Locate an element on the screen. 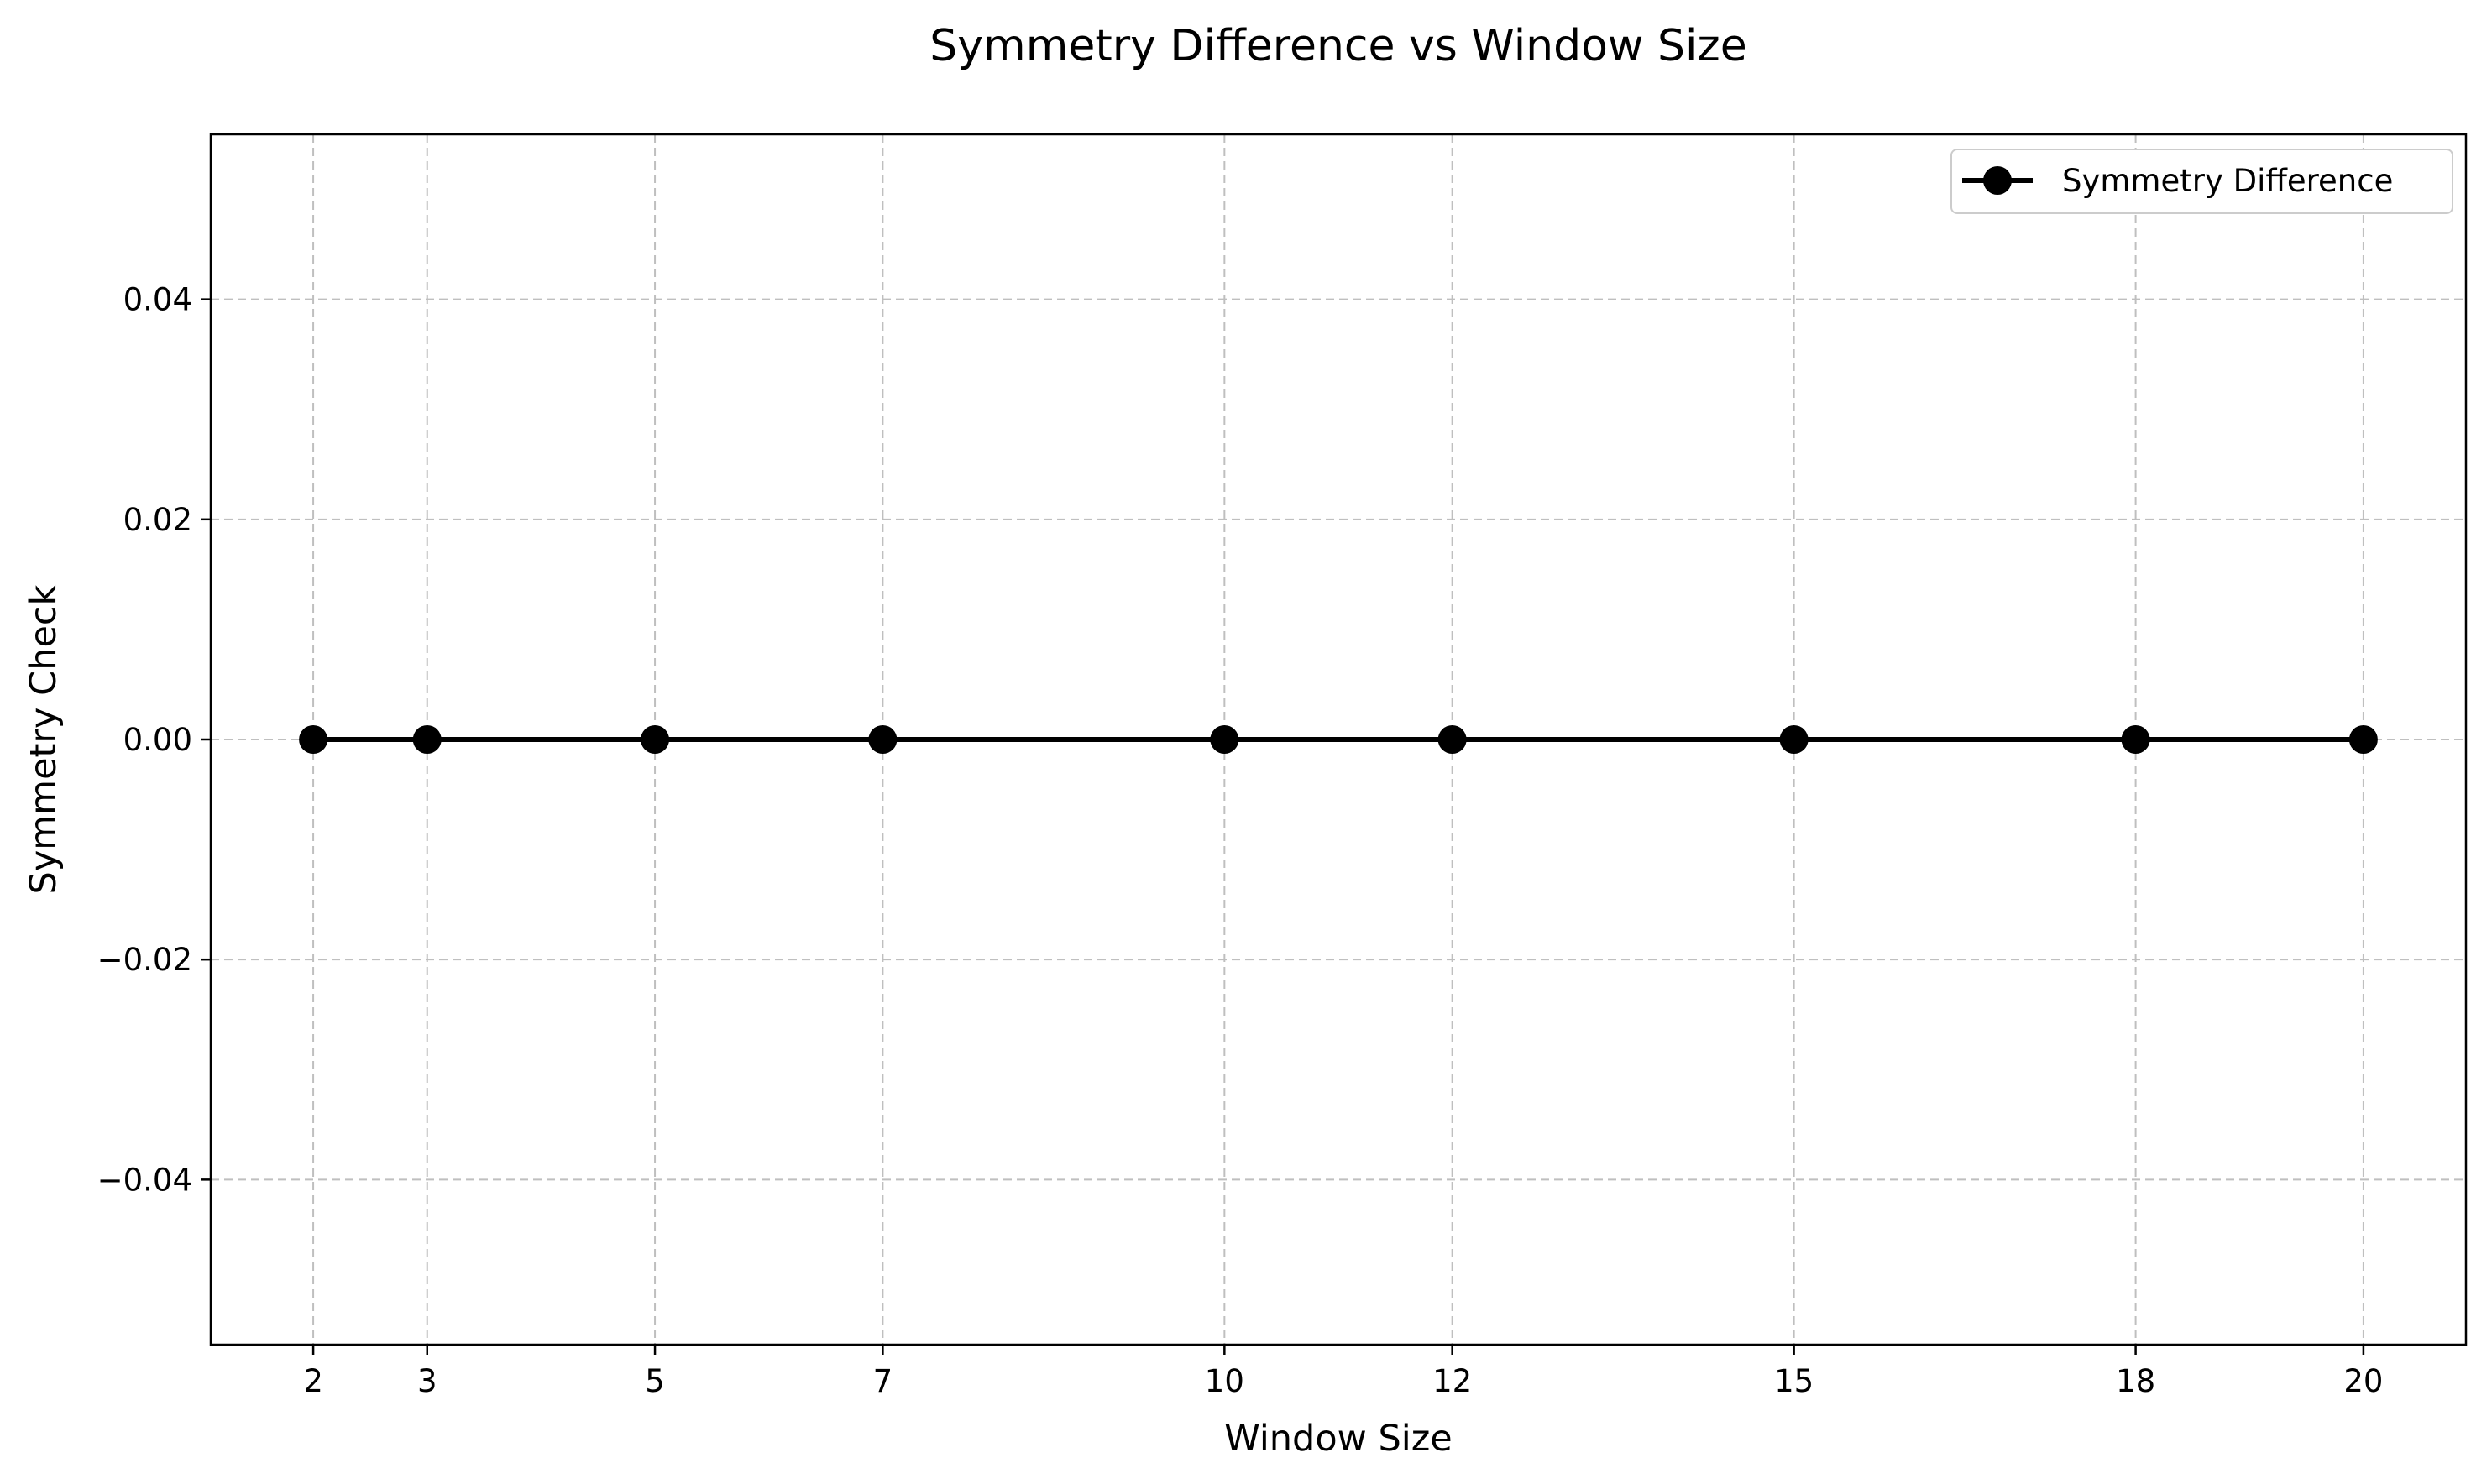 This screenshot has height=1484, width=2492. y-axis-label: Symmetry Check is located at coordinates (44, 739).